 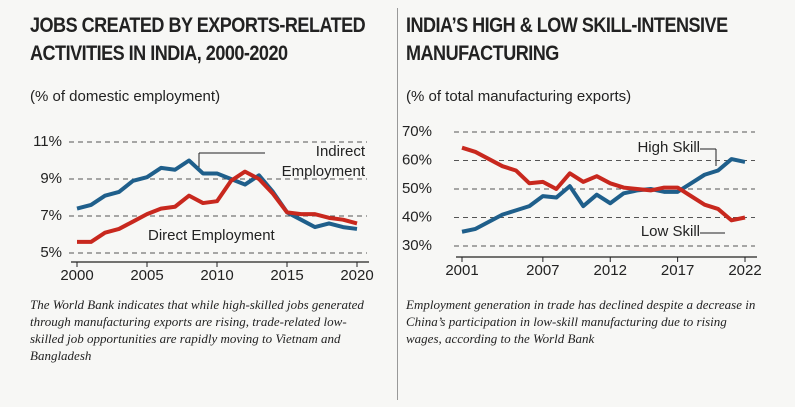 I want to click on x-tick-label: 2022, so click(x=744, y=270).